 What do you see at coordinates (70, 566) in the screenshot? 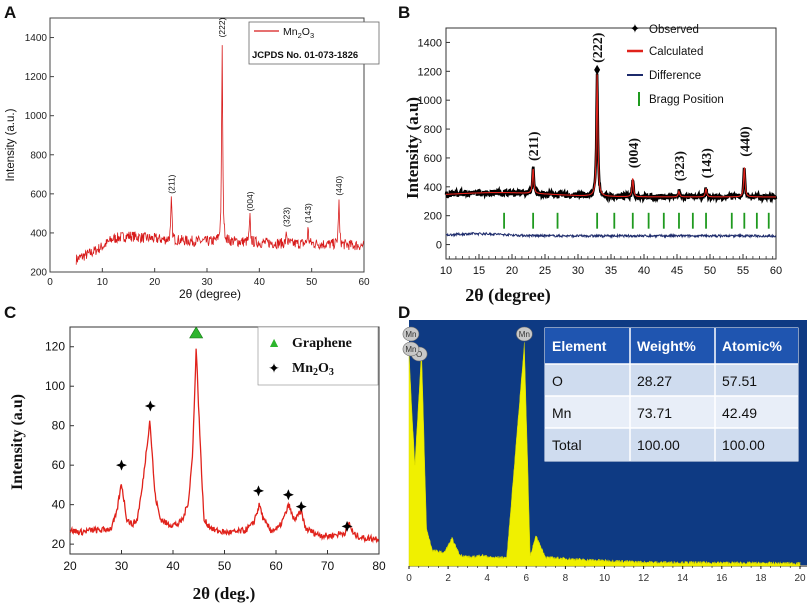
I see `panel-c-xtick-label: 20` at bounding box center [70, 566].